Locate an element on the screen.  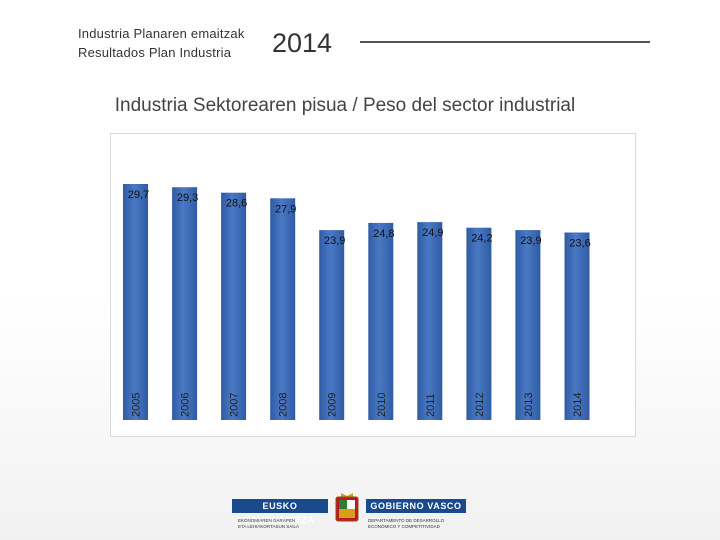
bar-2008 is located at coordinates (283, 309).